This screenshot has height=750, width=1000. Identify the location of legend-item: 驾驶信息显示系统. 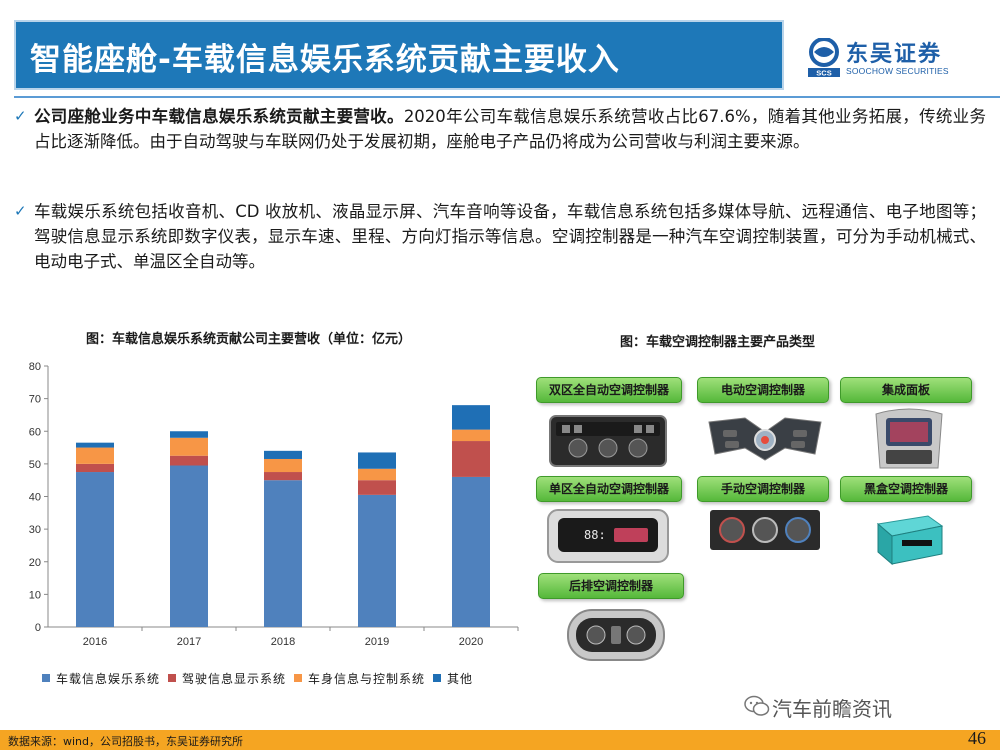
(227, 678).